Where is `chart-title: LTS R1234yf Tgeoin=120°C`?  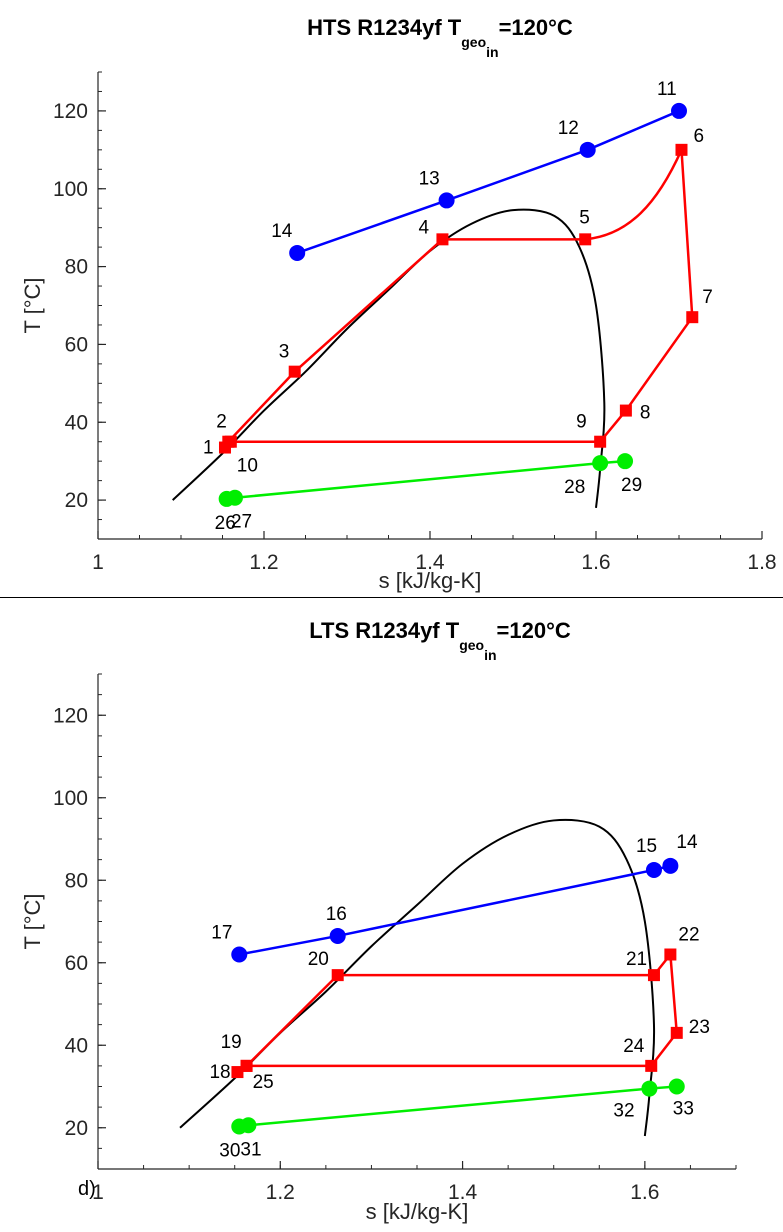 chart-title: LTS R1234yf Tgeoin=120°C is located at coordinates (440, 640).